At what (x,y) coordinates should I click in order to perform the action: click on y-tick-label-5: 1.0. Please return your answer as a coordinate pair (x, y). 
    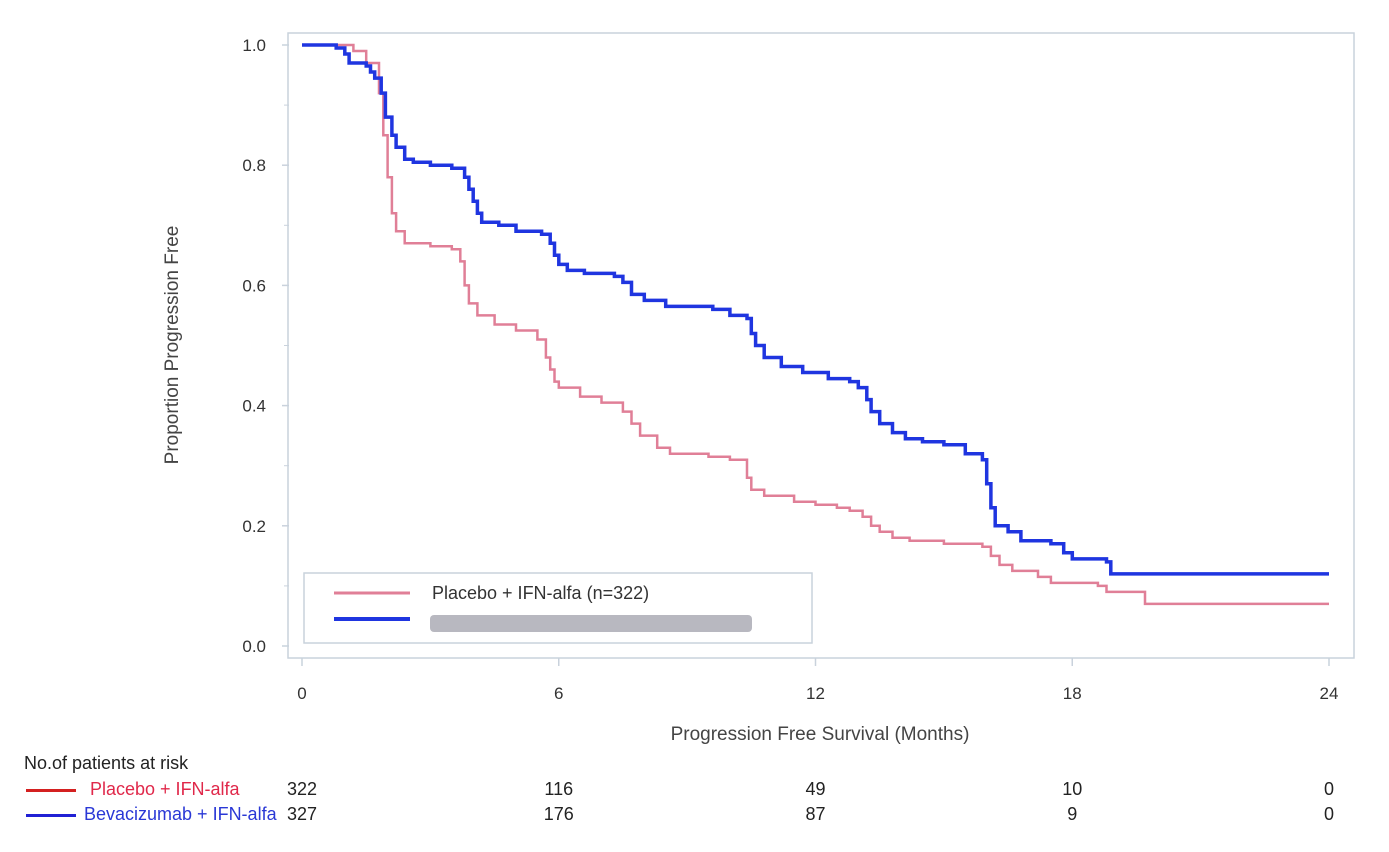
    Looking at the image, I should click on (254, 45).